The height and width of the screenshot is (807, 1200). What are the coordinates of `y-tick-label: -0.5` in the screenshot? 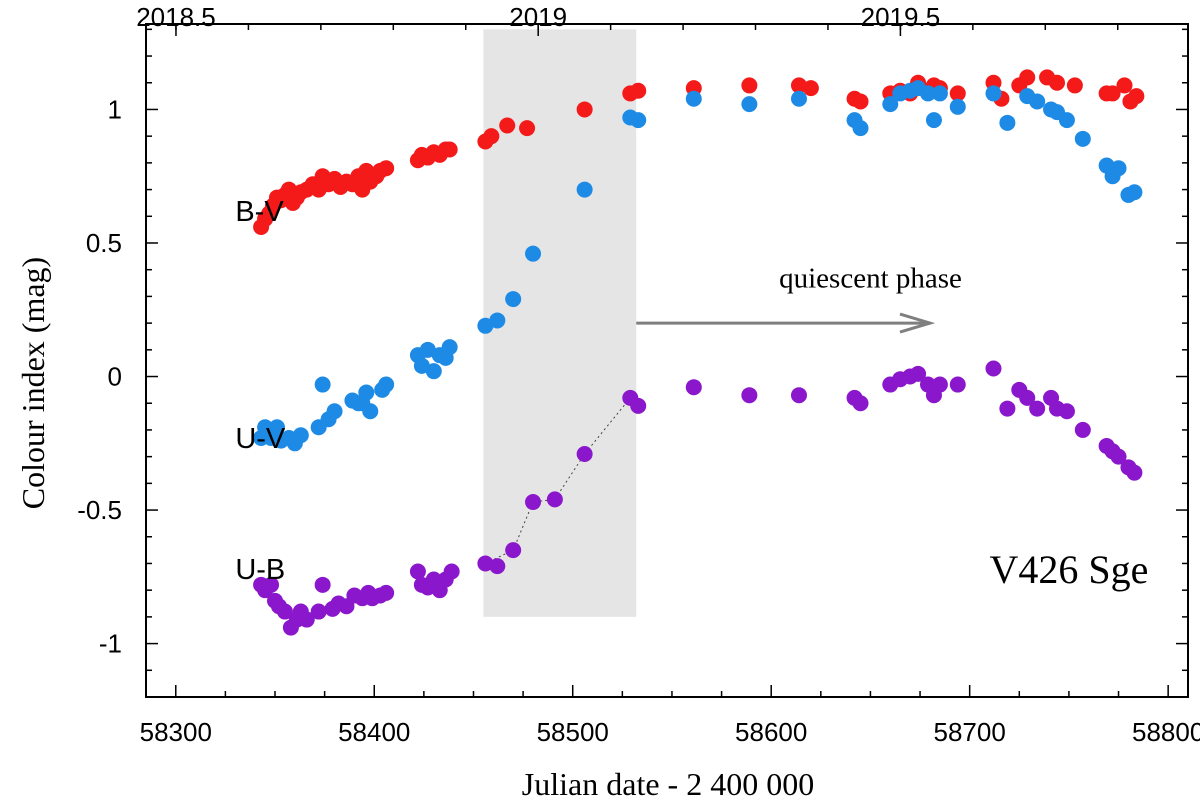 It's located at (99, 510).